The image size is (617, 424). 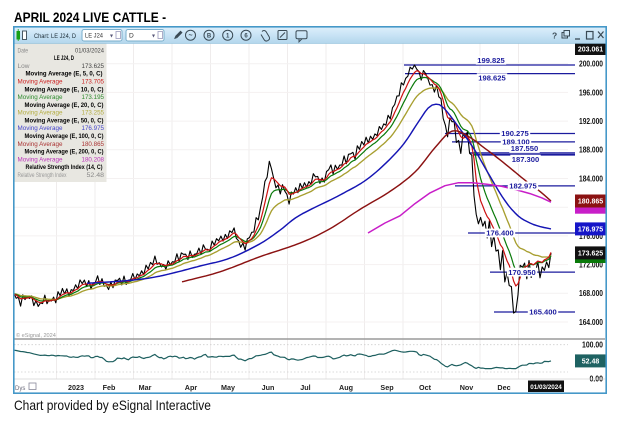 I want to click on svg-text: 173.255, so click(x=93, y=113).